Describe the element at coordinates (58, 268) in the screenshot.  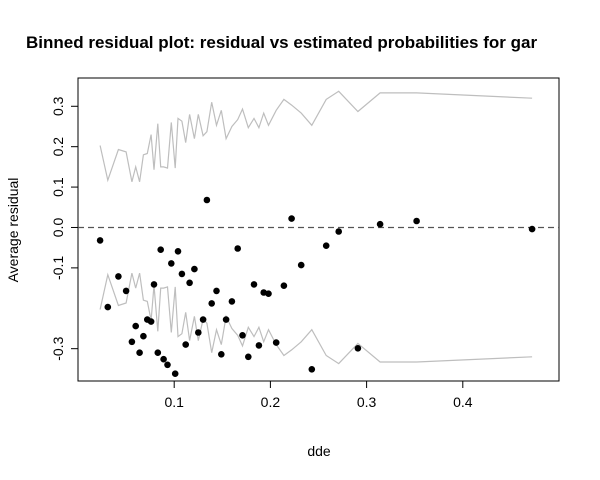
I see `y-tick-label: -0.1` at that location.